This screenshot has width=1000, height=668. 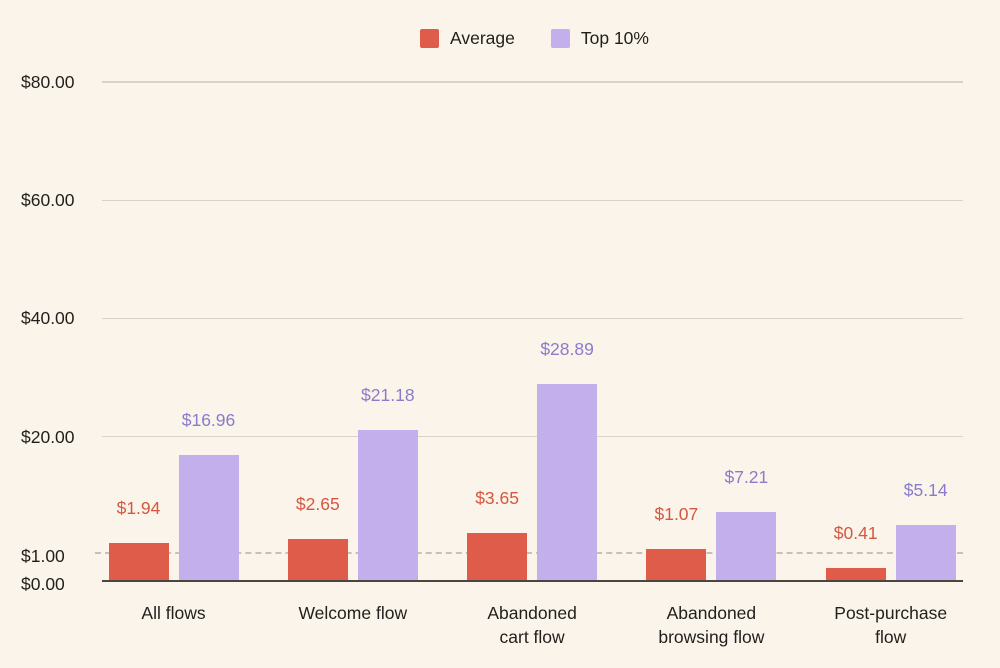 What do you see at coordinates (353, 613) in the screenshot?
I see `x-category-label-welcome-flow: Welcome flow` at bounding box center [353, 613].